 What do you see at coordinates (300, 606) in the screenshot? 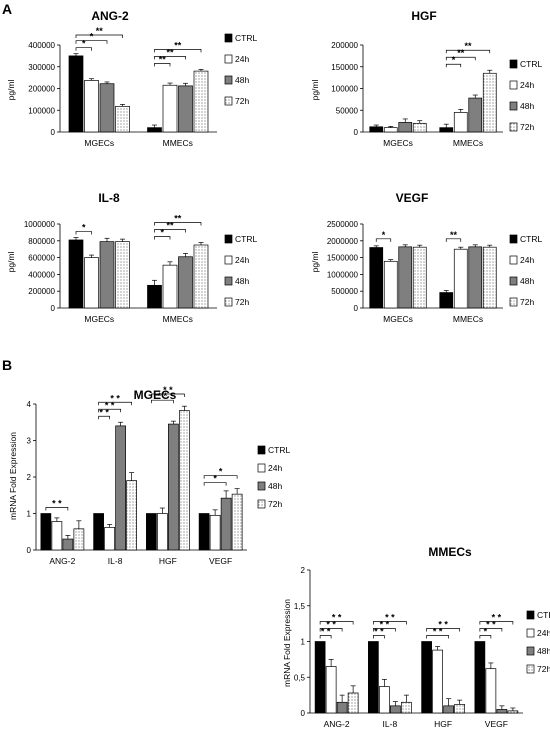
I see `y-tick-label: 1,5` at bounding box center [300, 606].